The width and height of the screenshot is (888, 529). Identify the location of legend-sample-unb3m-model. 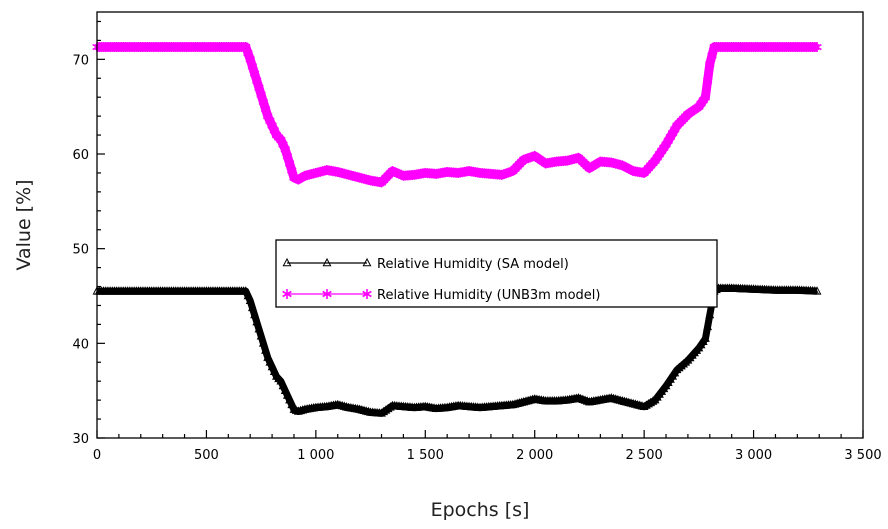
(327, 294).